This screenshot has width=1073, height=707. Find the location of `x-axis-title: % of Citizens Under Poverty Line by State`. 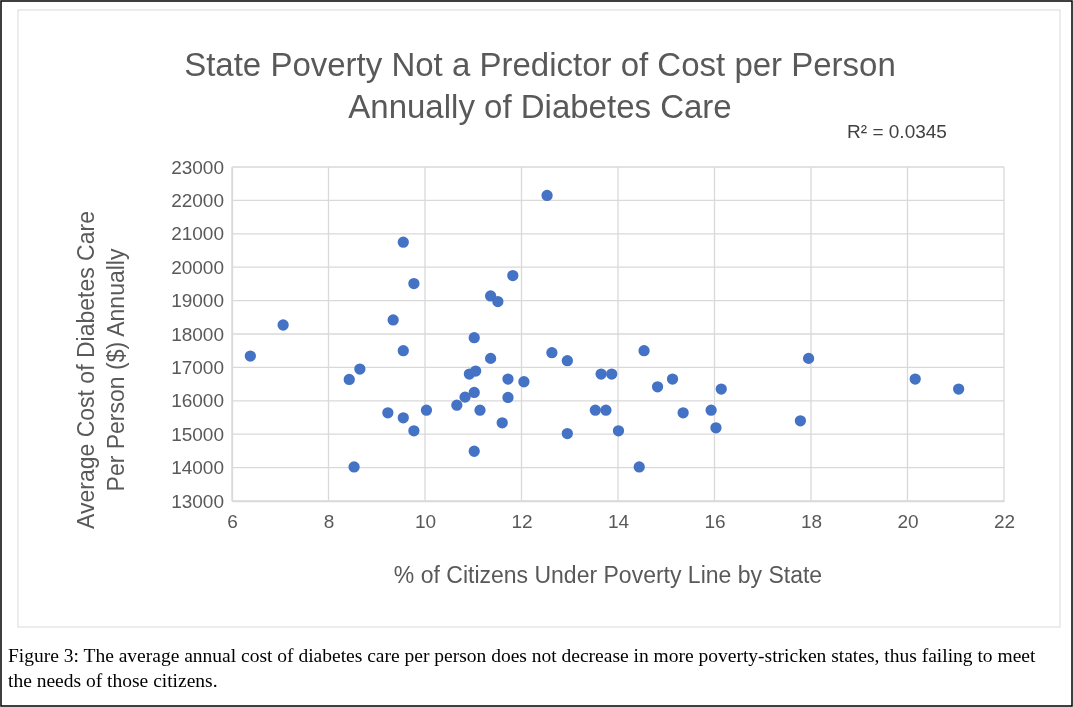

x-axis-title: % of Citizens Under Poverty Line by State is located at coordinates (608, 575).